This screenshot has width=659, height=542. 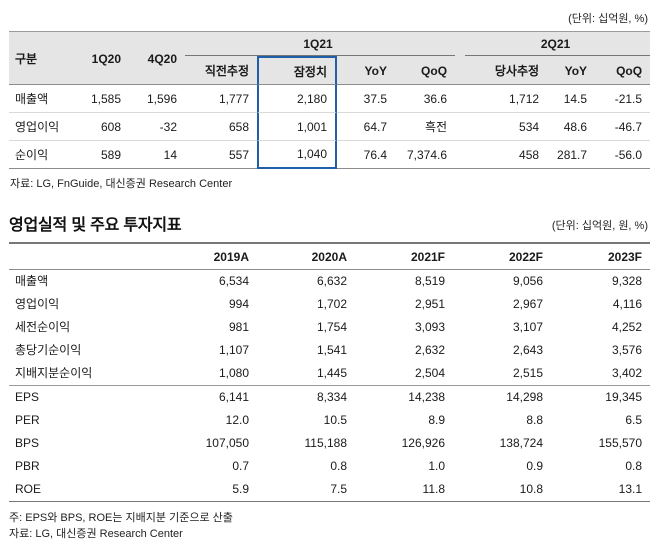 I want to click on section-title: 영업실적 및 주요 투자지표, so click(x=95, y=225).